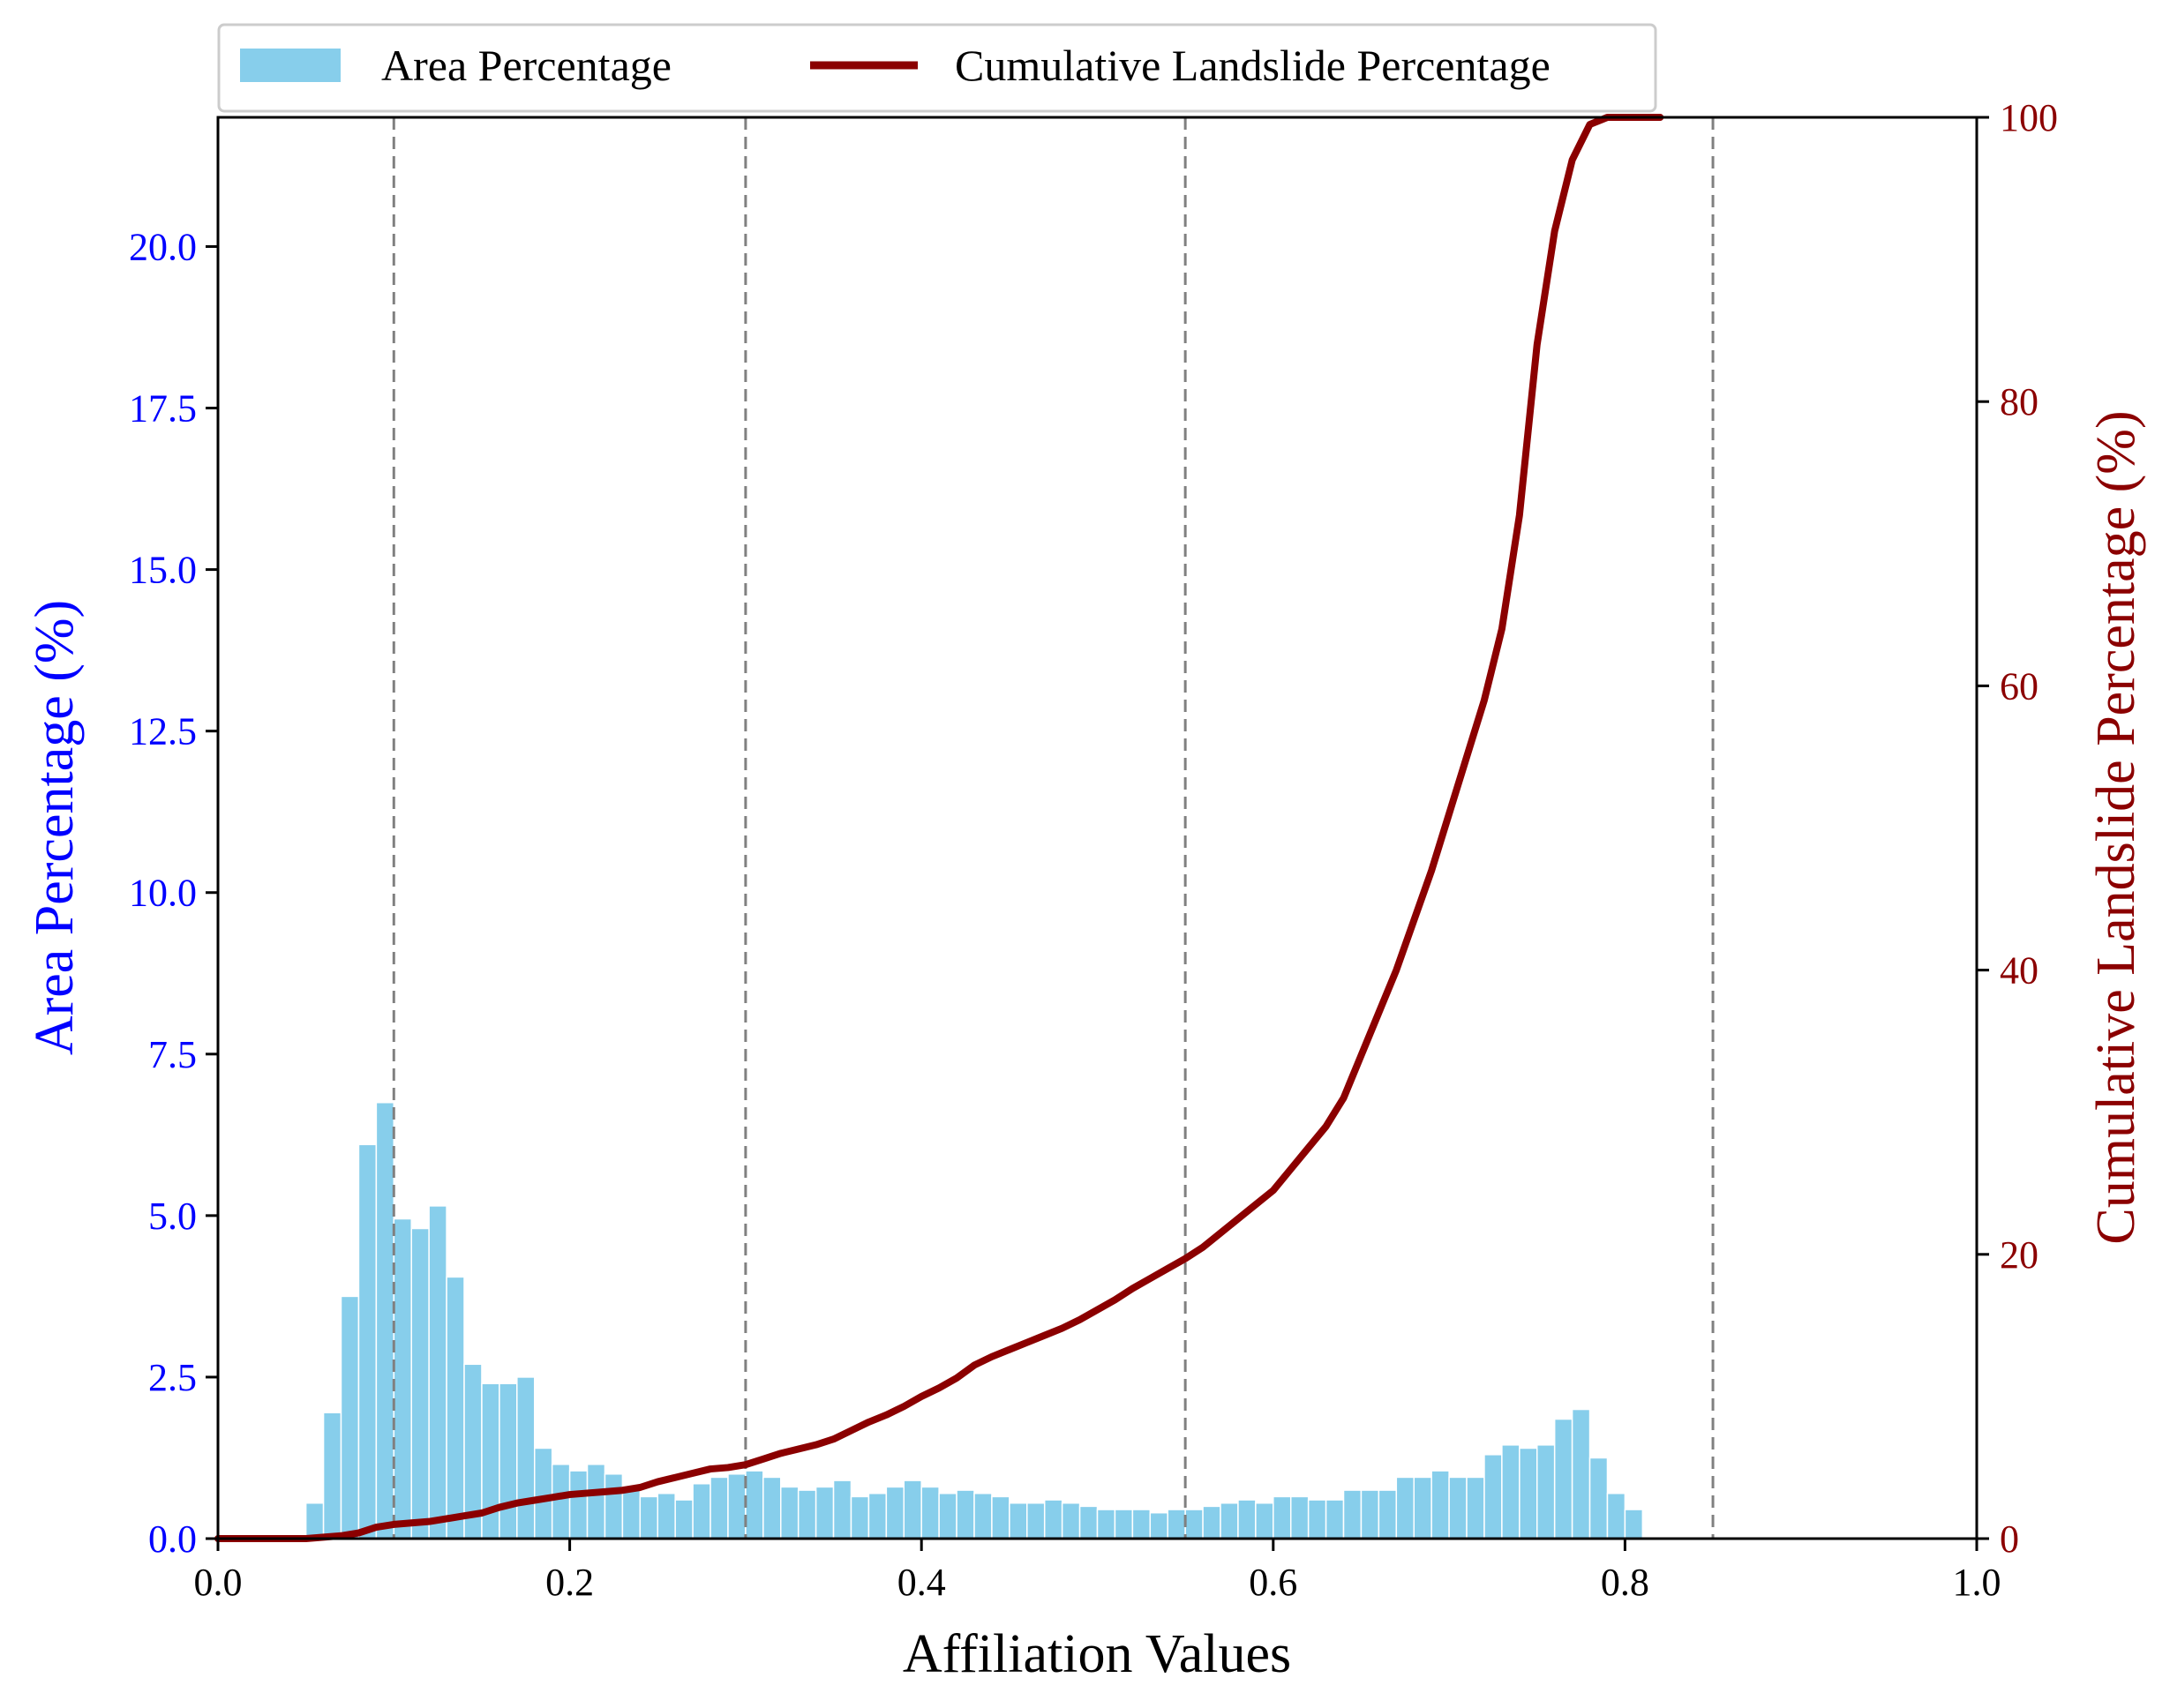 The height and width of the screenshot is (1708, 2170). I want to click on legend-box, so click(937, 68).